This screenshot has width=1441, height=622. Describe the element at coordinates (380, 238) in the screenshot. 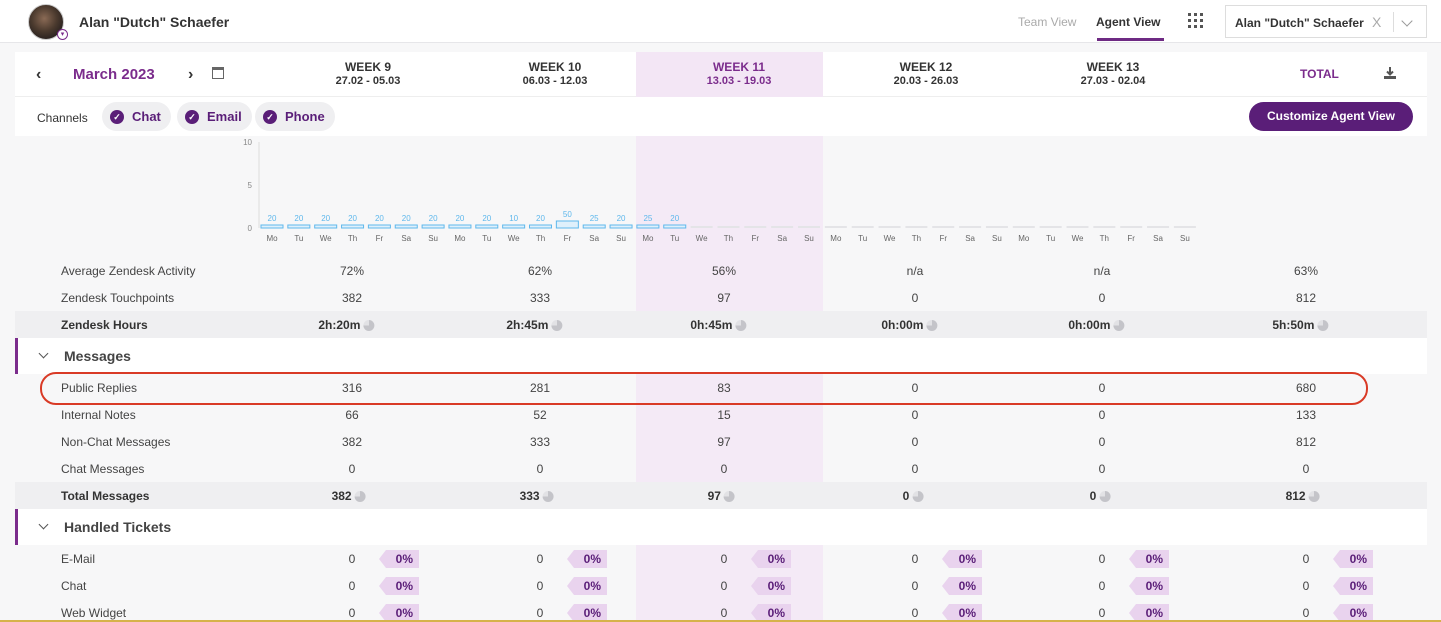

I see `x-tick-label: Fr` at that location.